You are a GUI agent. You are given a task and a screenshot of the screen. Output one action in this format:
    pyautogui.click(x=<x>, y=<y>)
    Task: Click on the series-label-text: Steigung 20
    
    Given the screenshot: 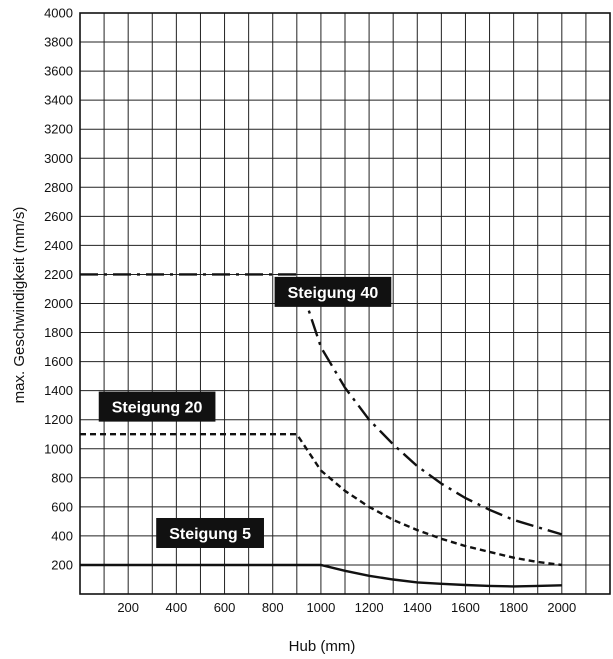 What is the action you would take?
    pyautogui.click(x=157, y=408)
    